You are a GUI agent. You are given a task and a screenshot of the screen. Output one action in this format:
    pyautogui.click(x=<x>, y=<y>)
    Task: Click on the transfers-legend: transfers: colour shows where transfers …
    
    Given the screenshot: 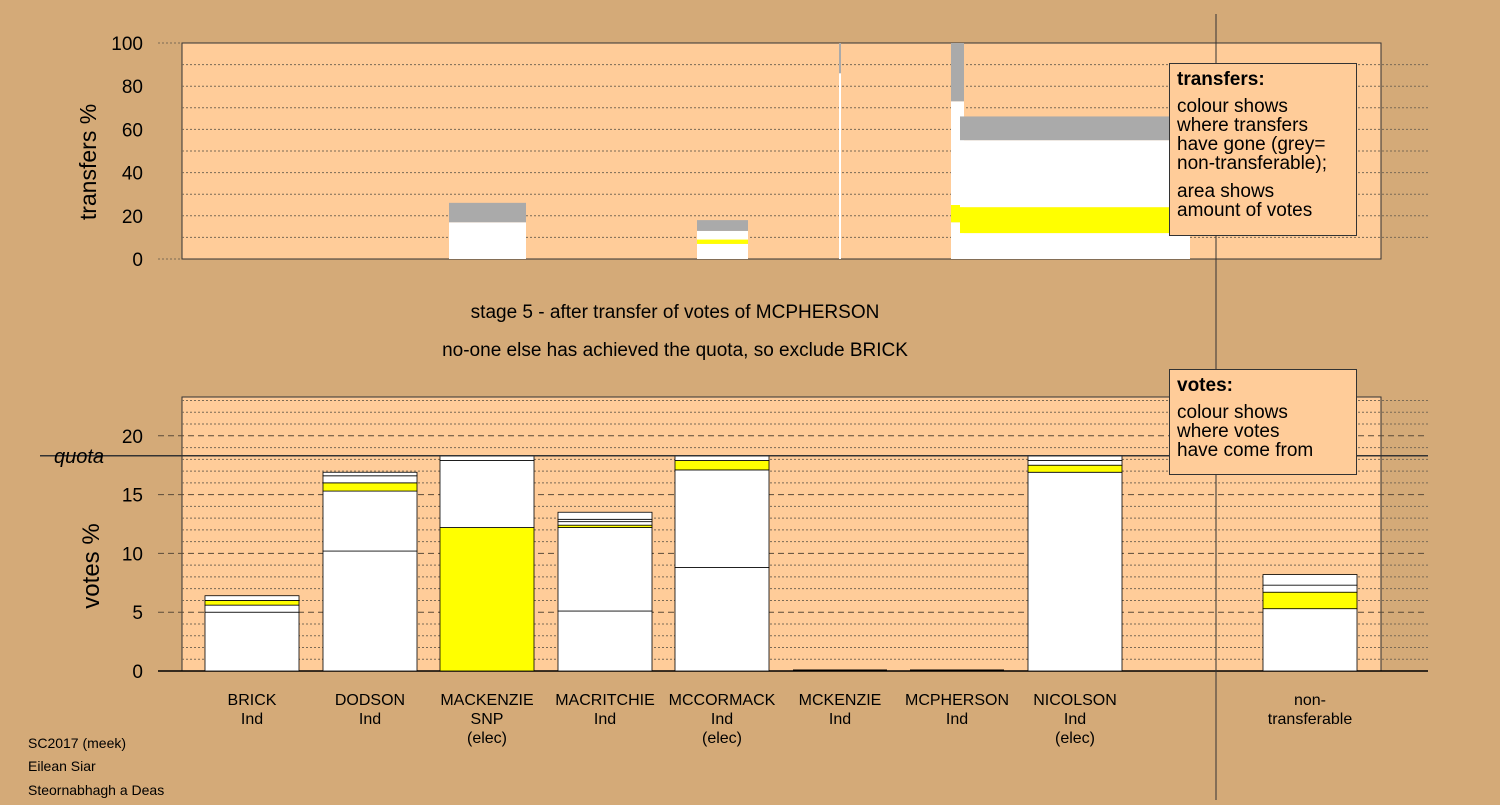 What is the action you would take?
    pyautogui.click(x=1263, y=149)
    